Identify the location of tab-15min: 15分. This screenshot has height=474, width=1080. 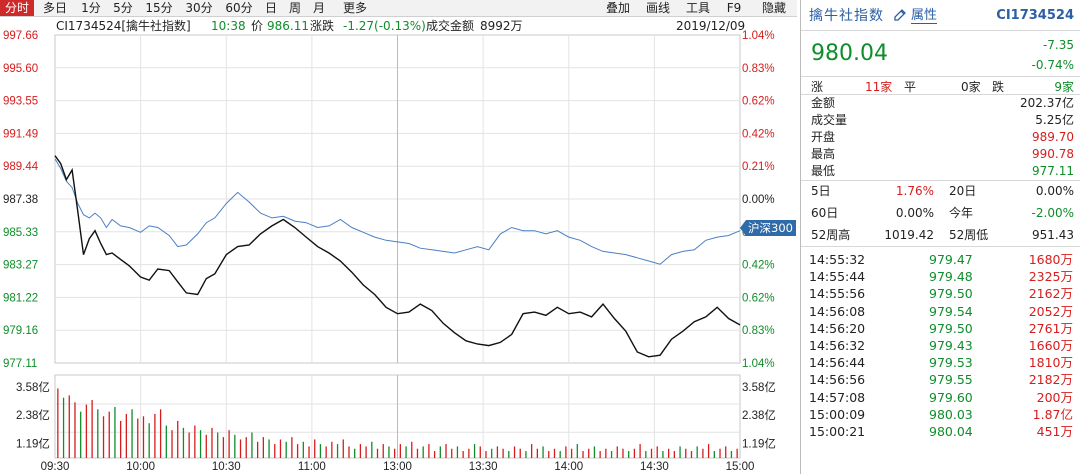
(159, 8).